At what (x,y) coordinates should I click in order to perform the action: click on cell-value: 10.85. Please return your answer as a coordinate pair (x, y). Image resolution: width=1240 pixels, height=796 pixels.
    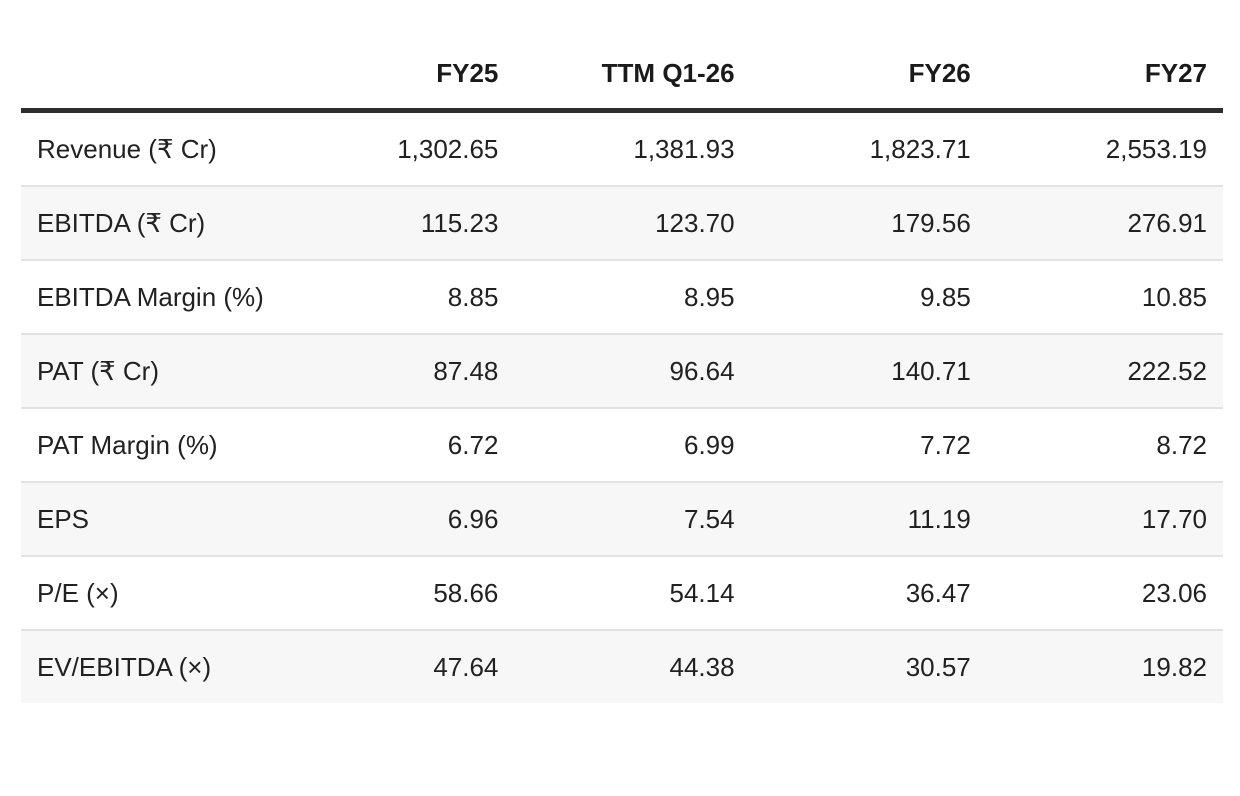
    Looking at the image, I should click on (1174, 297).